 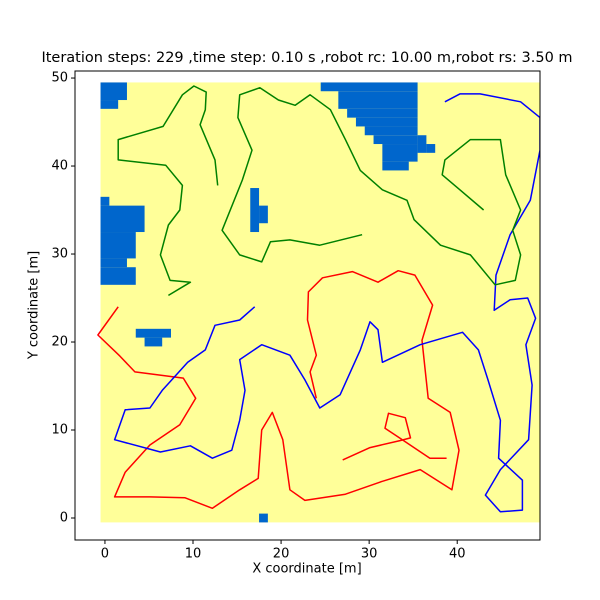 I want to click on y-tick-label: 30, so click(x=59, y=254).